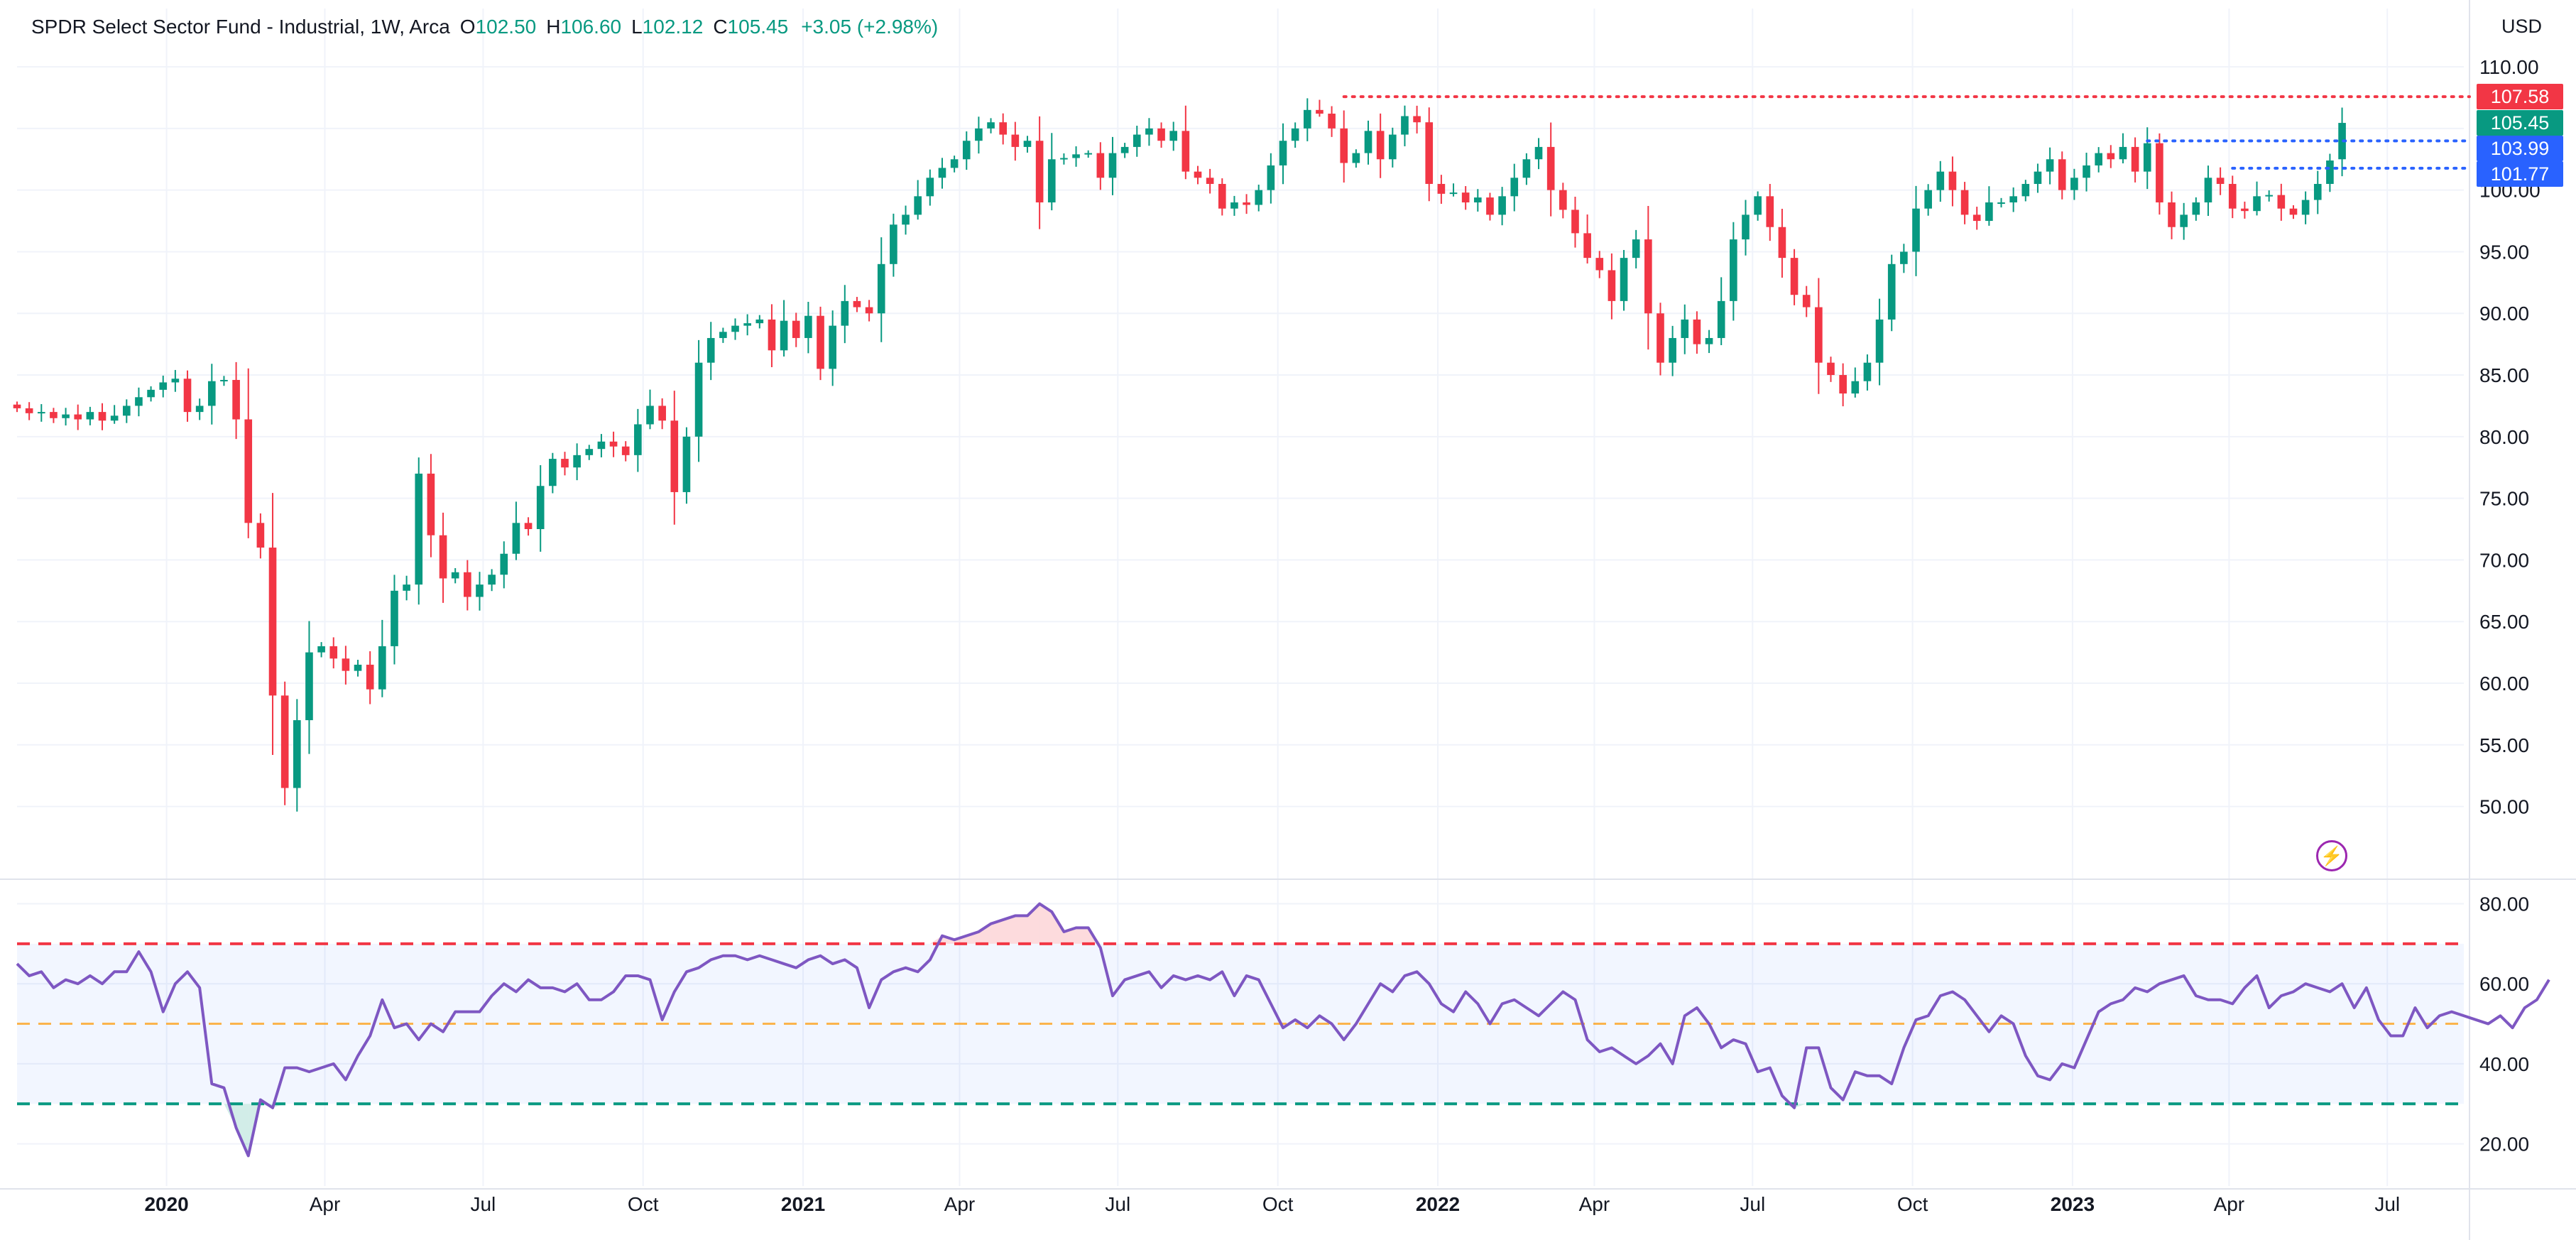 Image resolution: width=2576 pixels, height=1240 pixels. What do you see at coordinates (2520, 97) in the screenshot?
I see `price-tag-high-line: 107.58` at bounding box center [2520, 97].